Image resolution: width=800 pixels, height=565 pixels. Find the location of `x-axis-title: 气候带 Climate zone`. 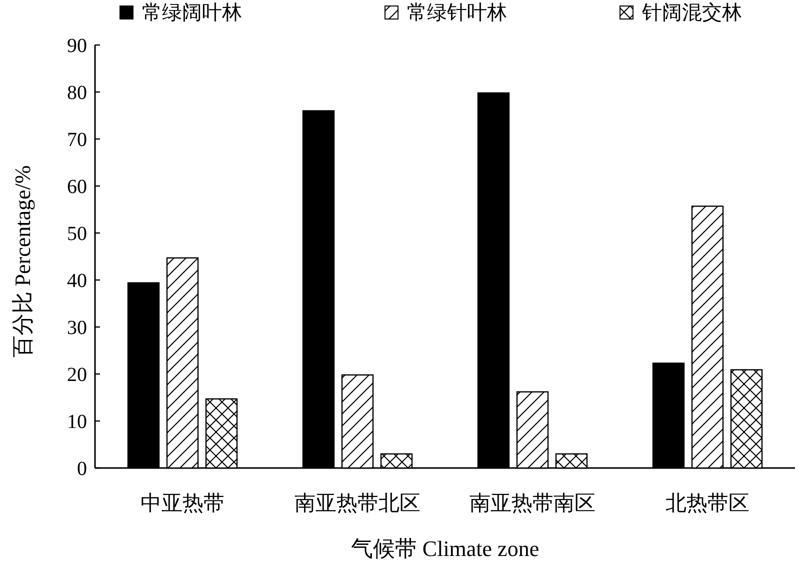

x-axis-title: 气候带 Climate zone is located at coordinates (445, 548).